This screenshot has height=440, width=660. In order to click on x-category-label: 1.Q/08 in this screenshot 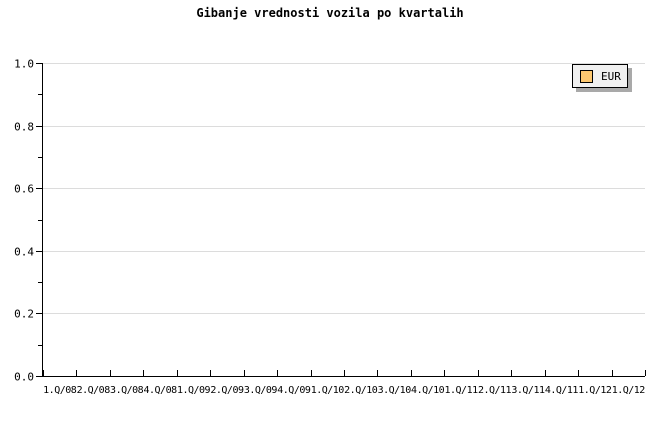, I will do `click(60, 390)`.